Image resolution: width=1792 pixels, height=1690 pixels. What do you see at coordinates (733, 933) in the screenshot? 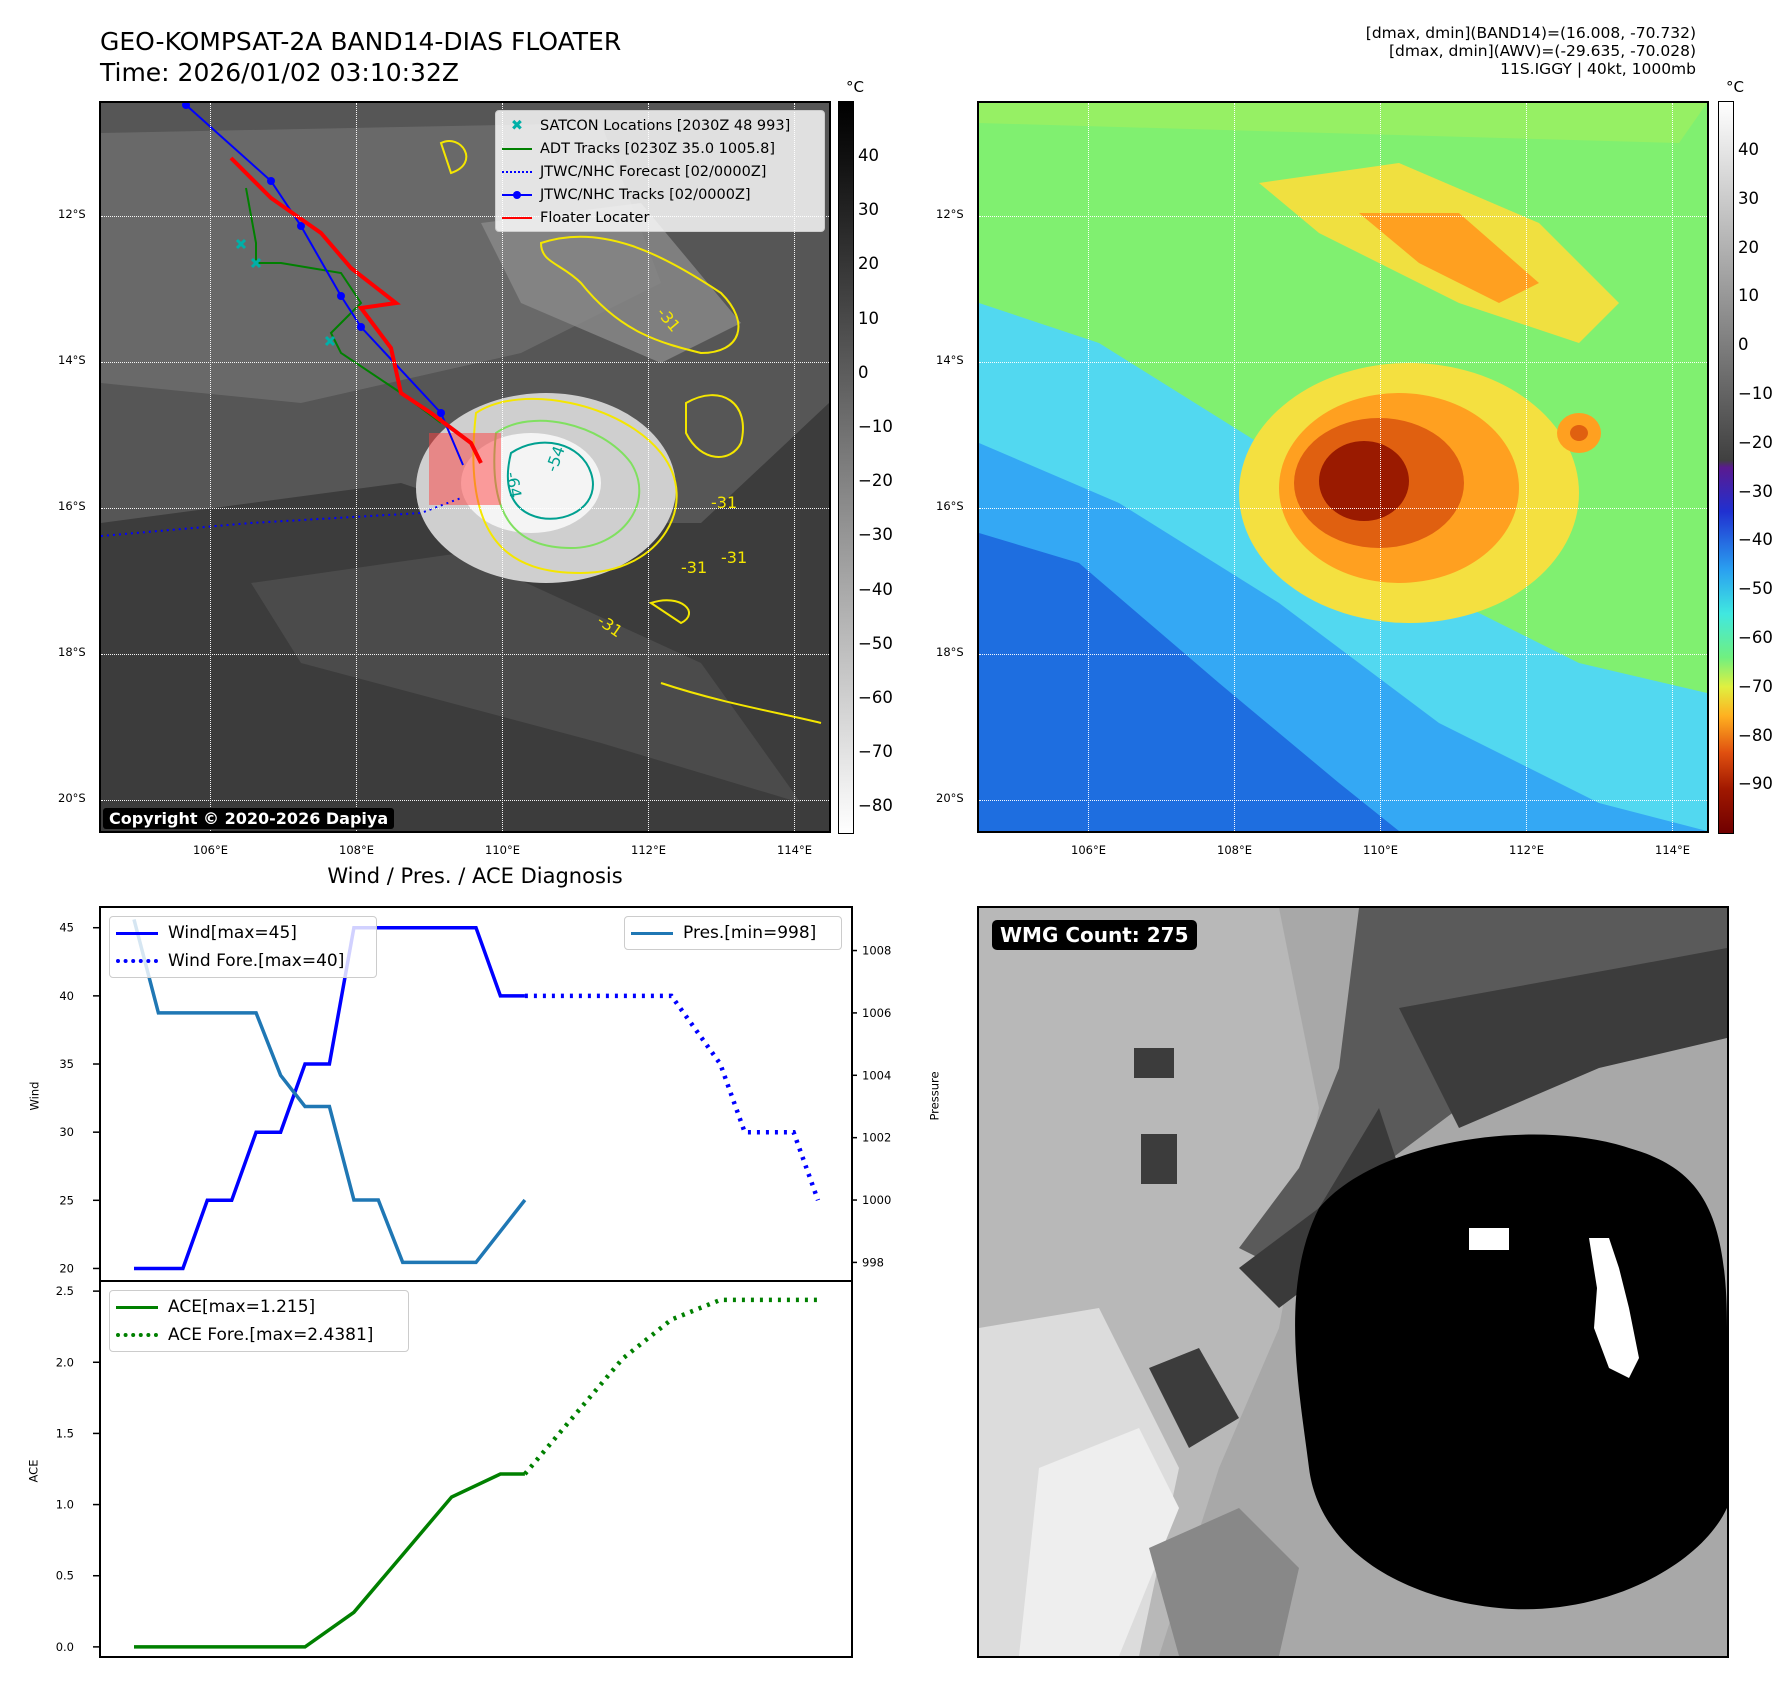
I see `pres-legend: Pres.[min=998]` at bounding box center [733, 933].